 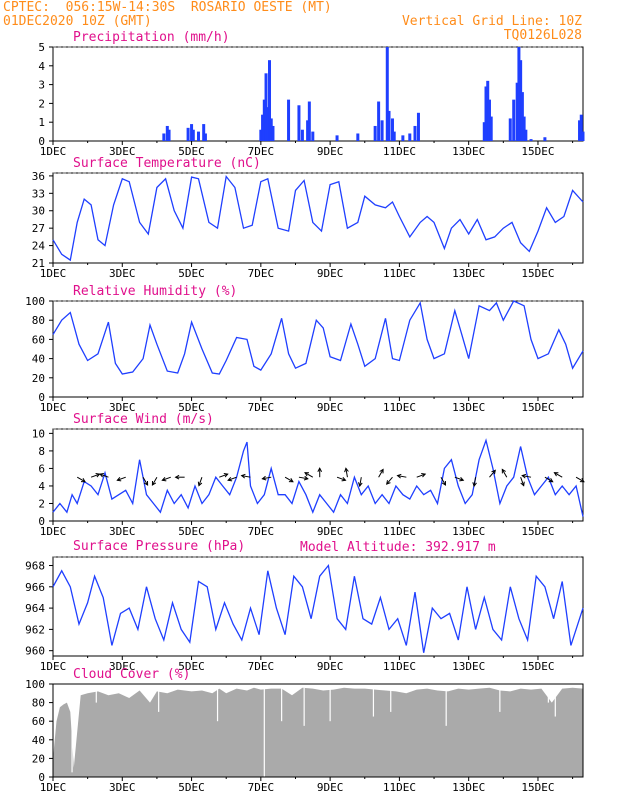 What do you see at coordinates (41, 122) in the screenshot?
I see `y-tick-label: 1` at bounding box center [41, 122].